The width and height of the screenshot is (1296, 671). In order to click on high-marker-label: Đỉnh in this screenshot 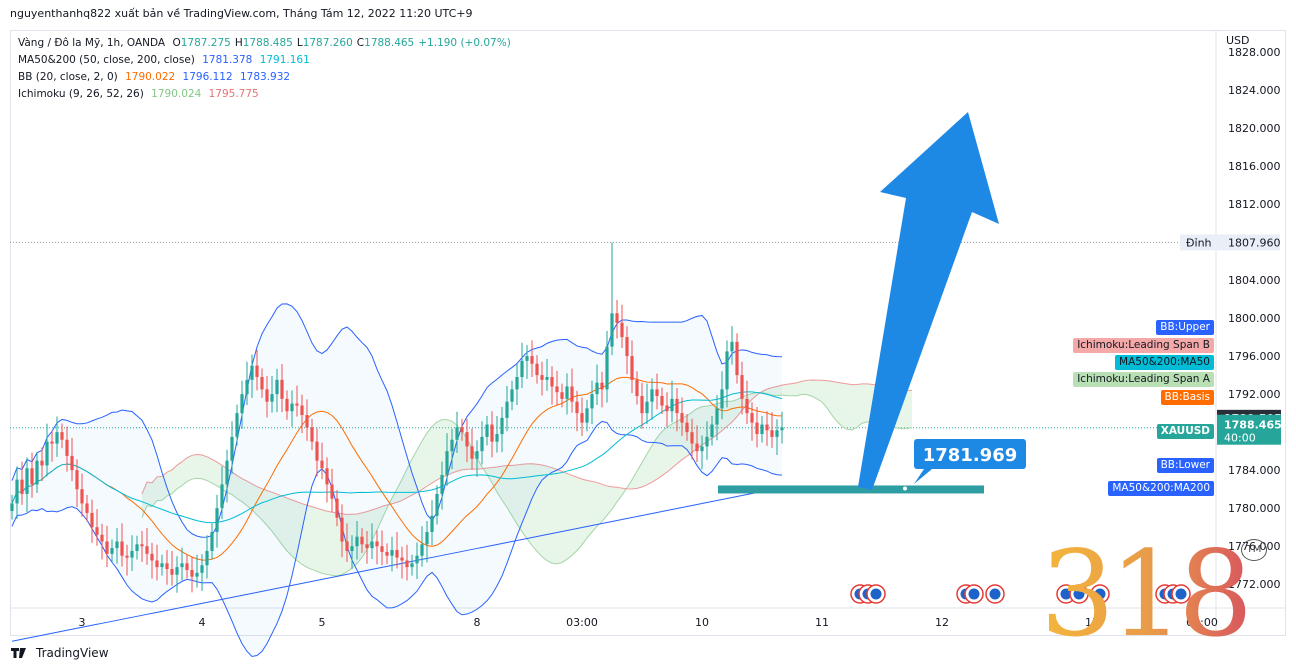, I will do `click(1199, 242)`.